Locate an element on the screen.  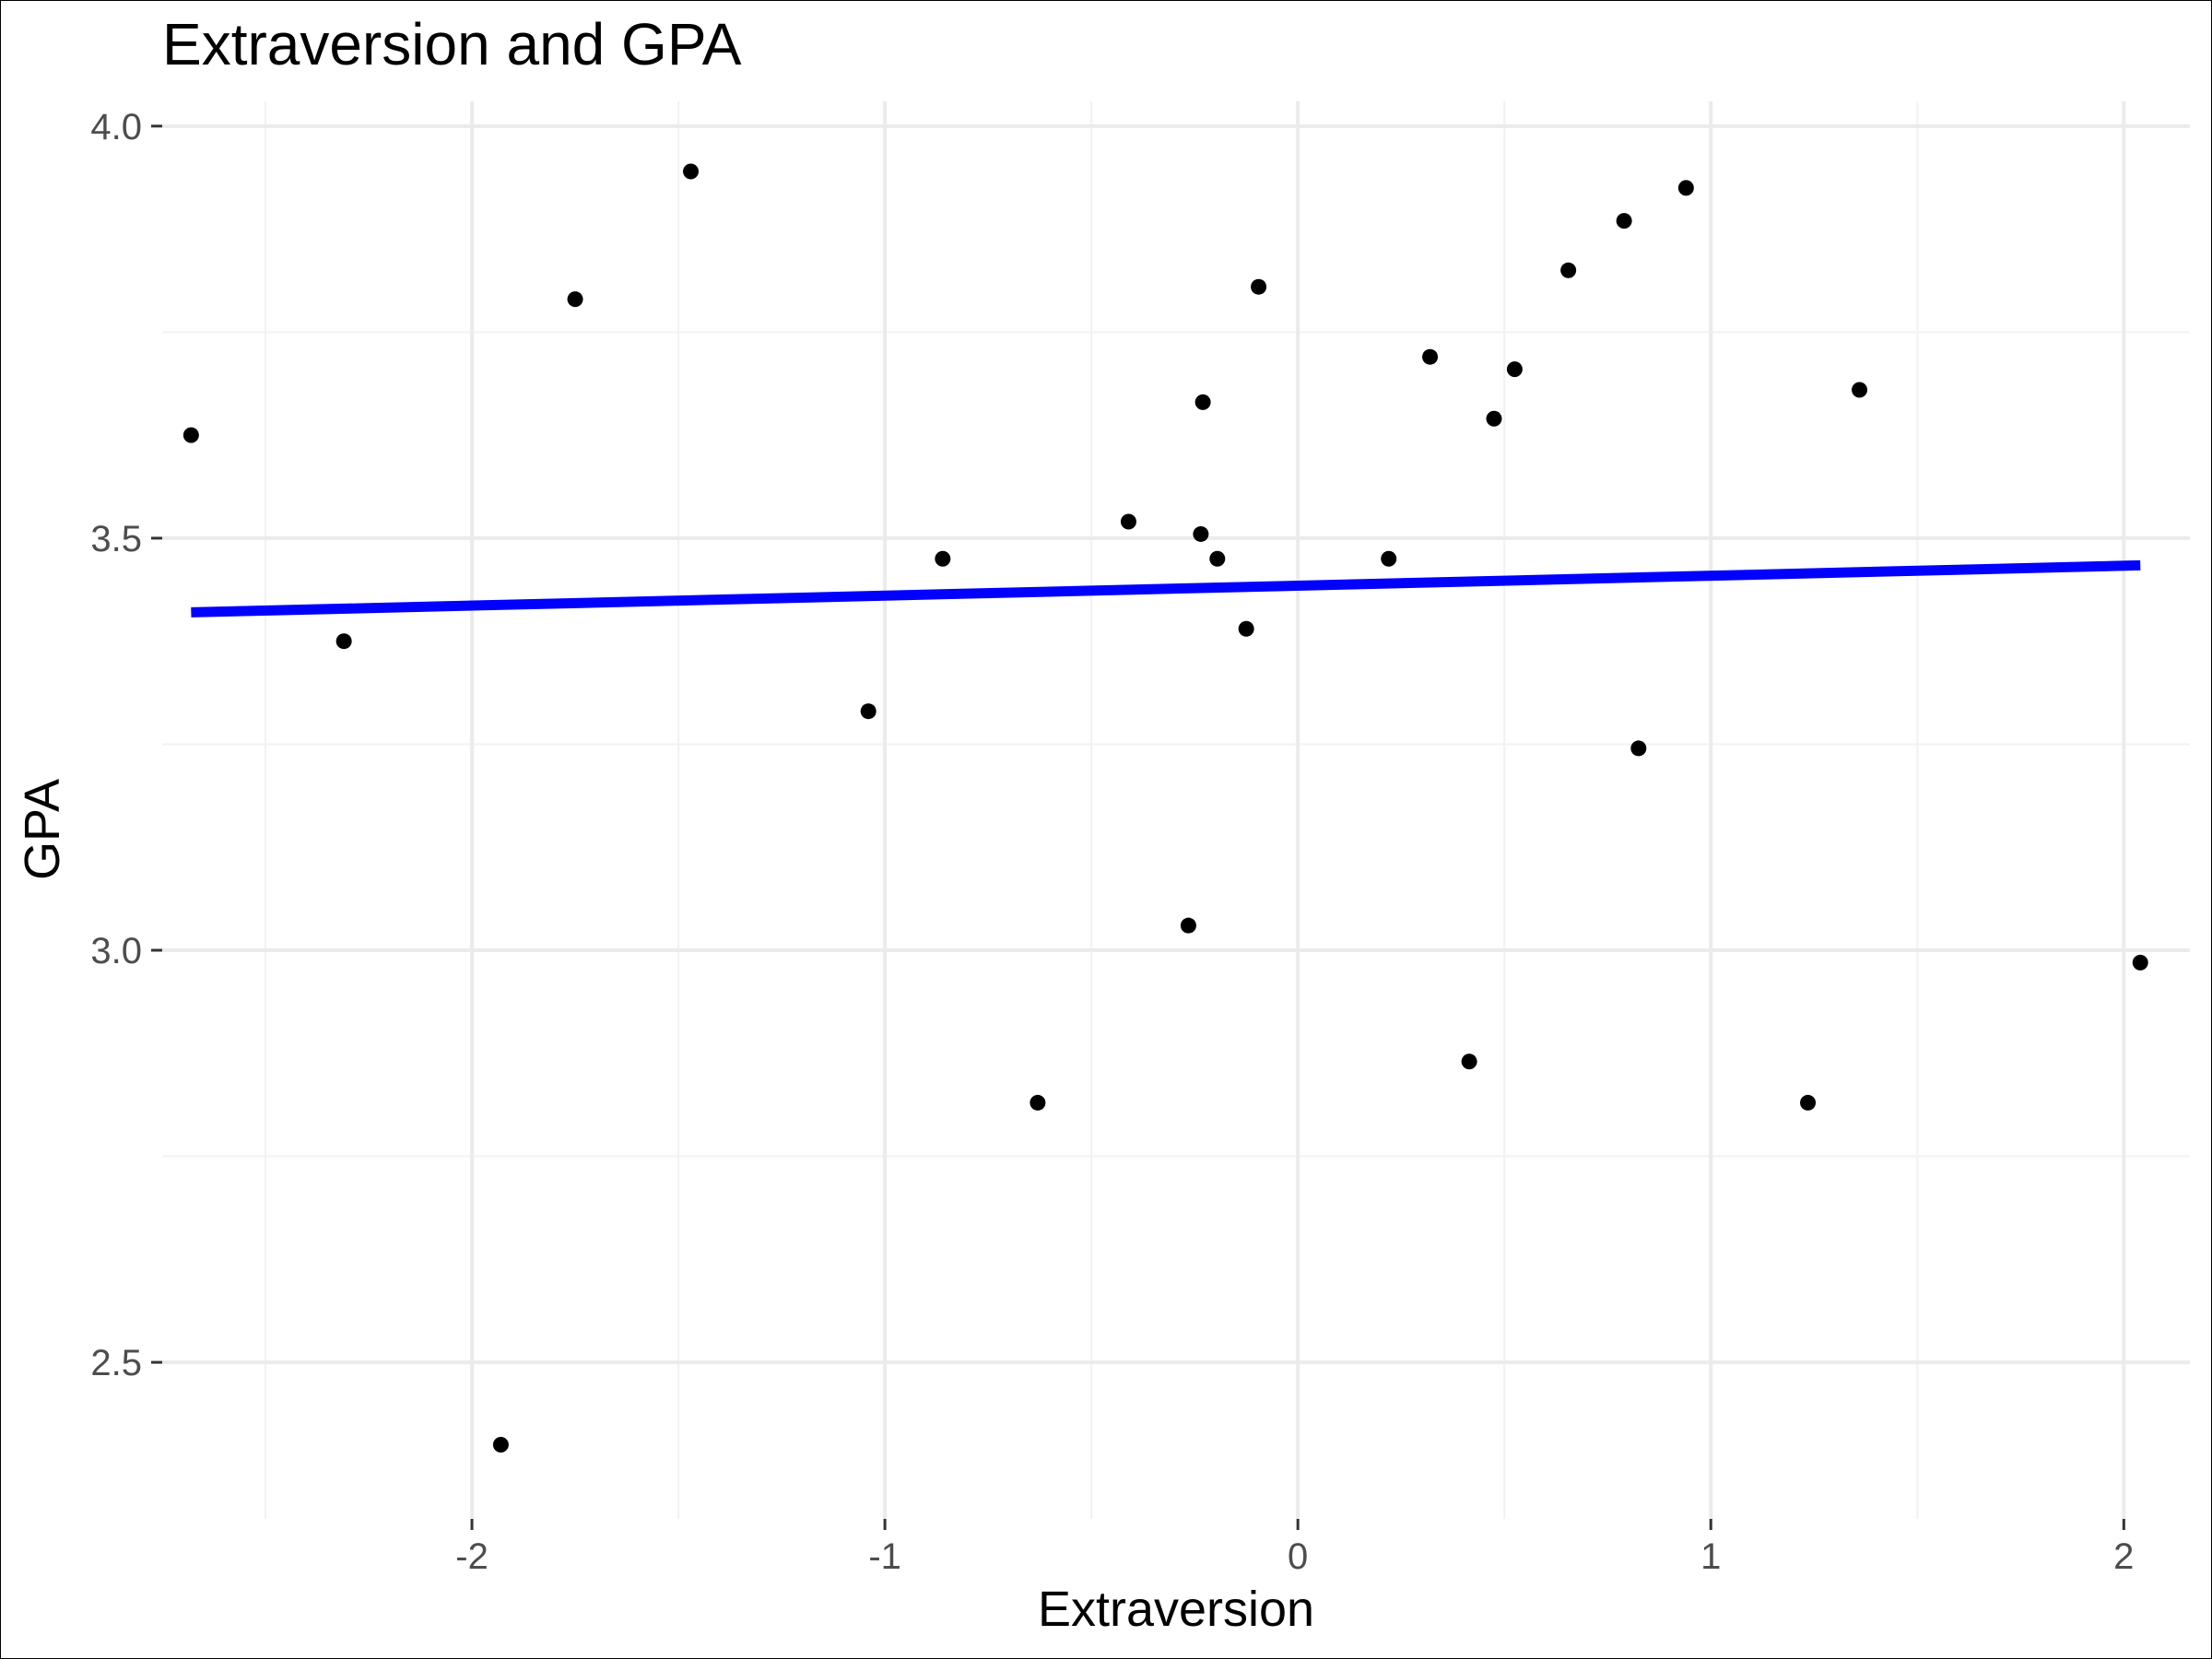
y-tick-label: 3.5 is located at coordinates (116, 539).